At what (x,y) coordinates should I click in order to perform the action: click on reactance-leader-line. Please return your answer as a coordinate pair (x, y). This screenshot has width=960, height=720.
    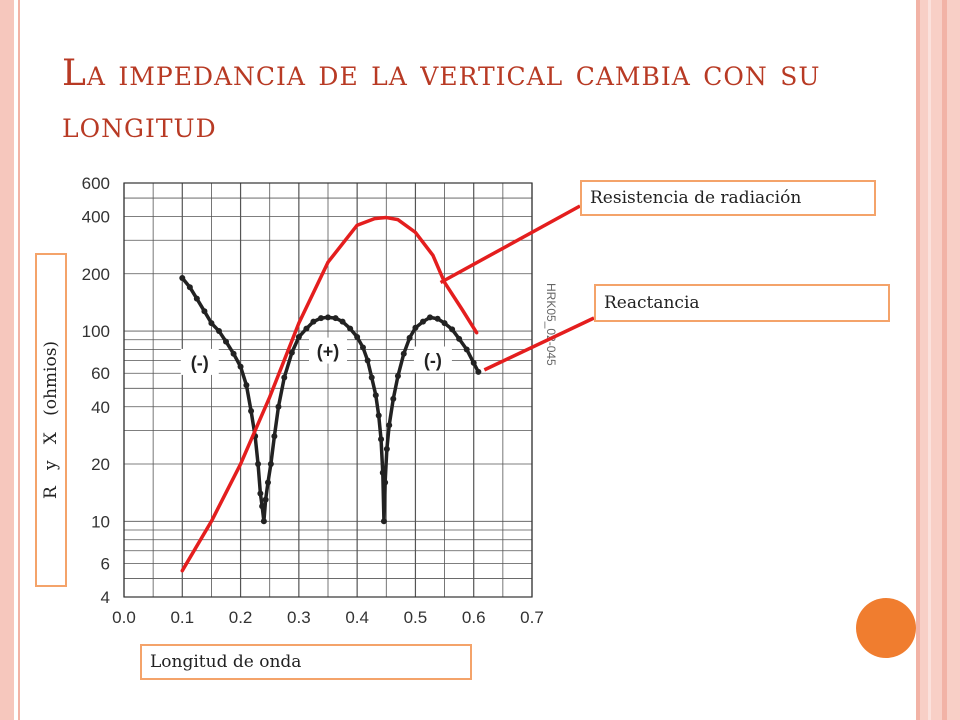
    Looking at the image, I should click on (539, 344).